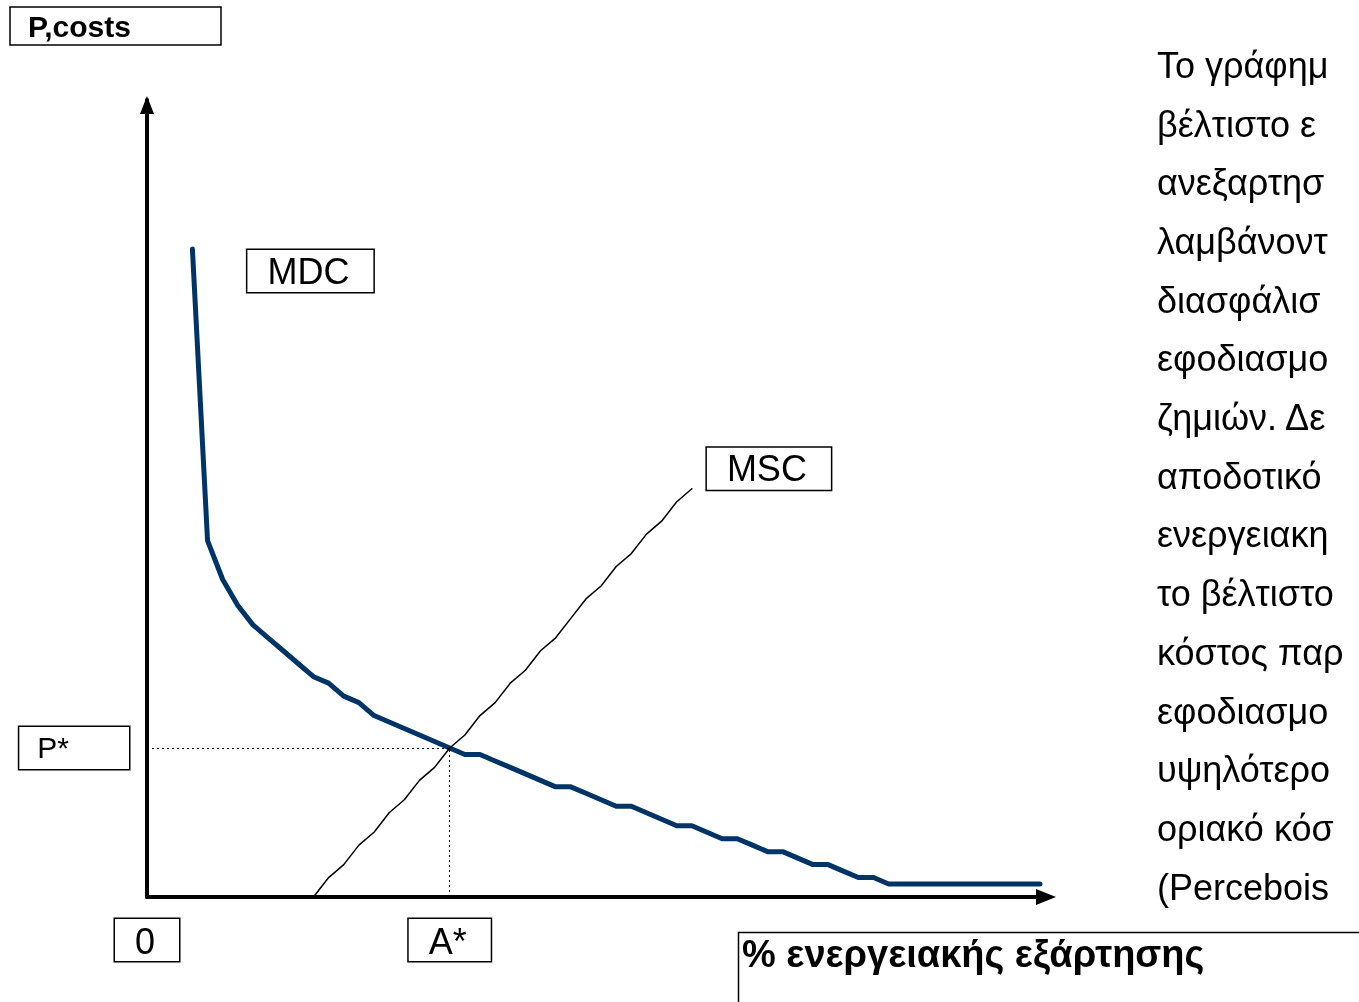  What do you see at coordinates (1250, 476) in the screenshot?
I see `text: Το γράφημ βέλτιστο ε ανεξαρτησ λαμβάνοντ διασφάλισ εφοδιασμο ζημιών. Δε αποδοτικό ενεργειακη το βέλτιστο κόστος παρ εφοδιασμο υψηλότερο οριακό κόσ (Percebois` at bounding box center [1250, 476].